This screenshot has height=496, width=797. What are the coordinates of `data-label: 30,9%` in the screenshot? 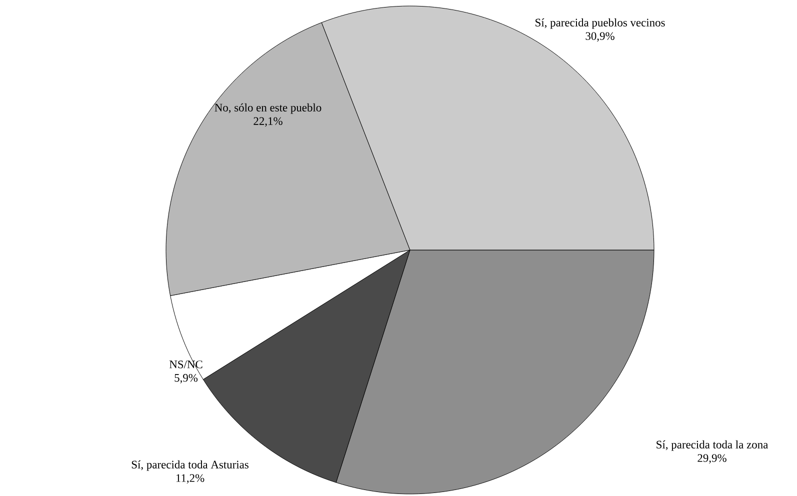 It's located at (600, 37).